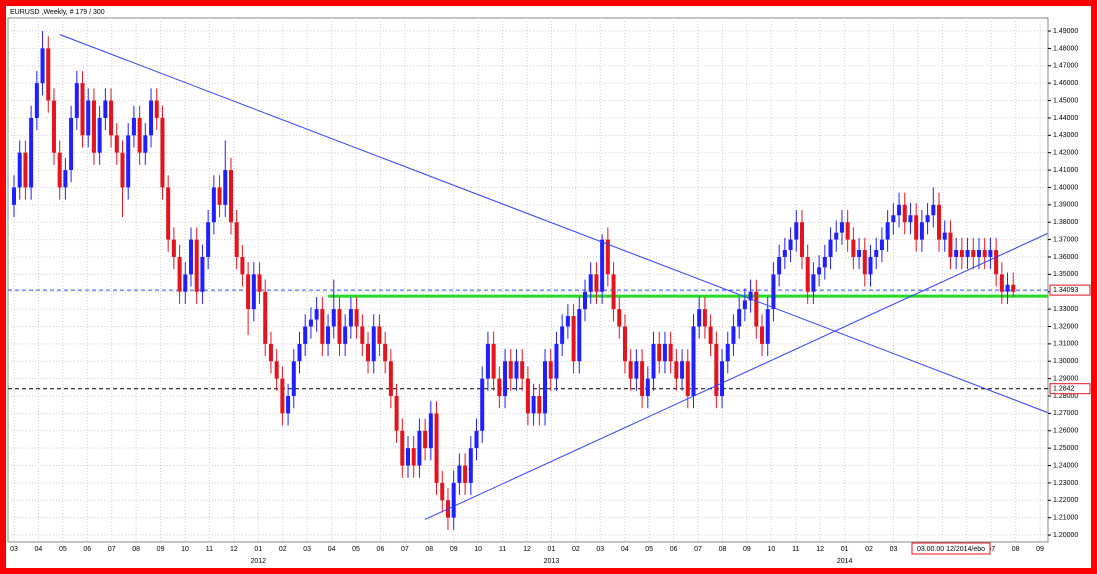 The image size is (1097, 574). Describe the element at coordinates (1065, 344) in the screenshot. I see `y-tick-label: 1.31000` at that location.